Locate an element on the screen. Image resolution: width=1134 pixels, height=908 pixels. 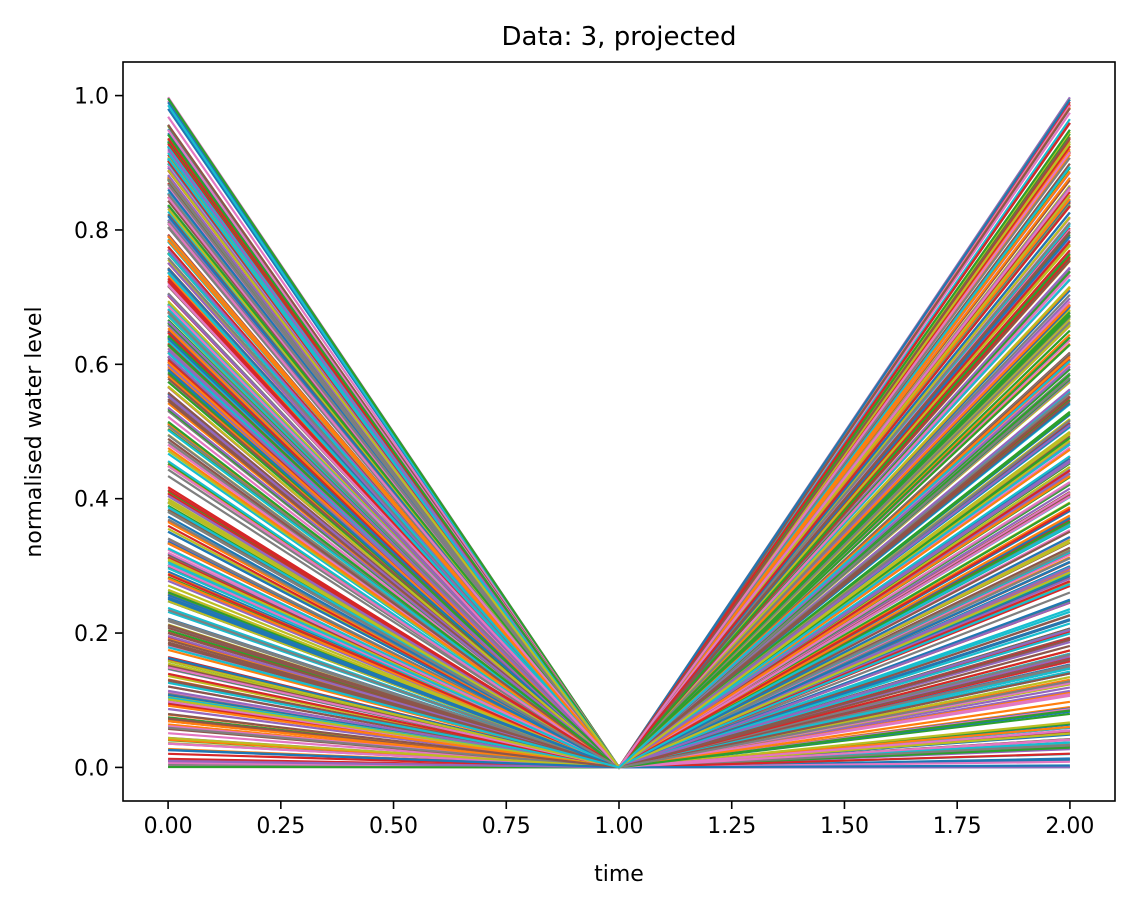
x-tick-label: 1.25 is located at coordinates (731, 826).